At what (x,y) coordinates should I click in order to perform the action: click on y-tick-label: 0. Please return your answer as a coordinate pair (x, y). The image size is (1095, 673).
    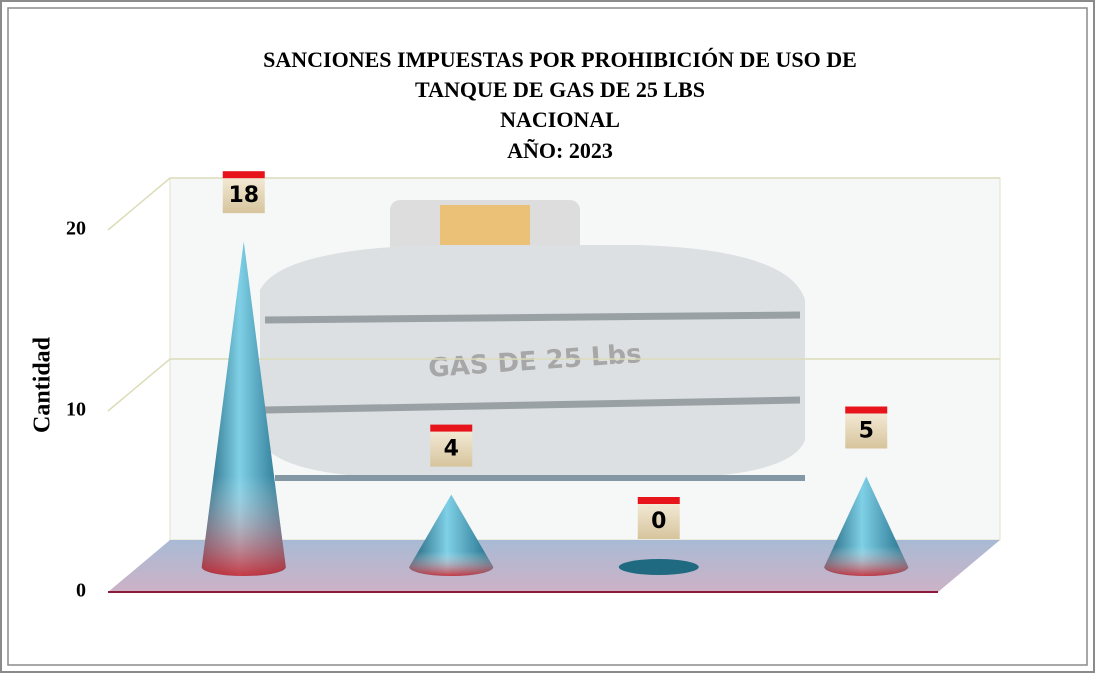
    Looking at the image, I should click on (81, 591).